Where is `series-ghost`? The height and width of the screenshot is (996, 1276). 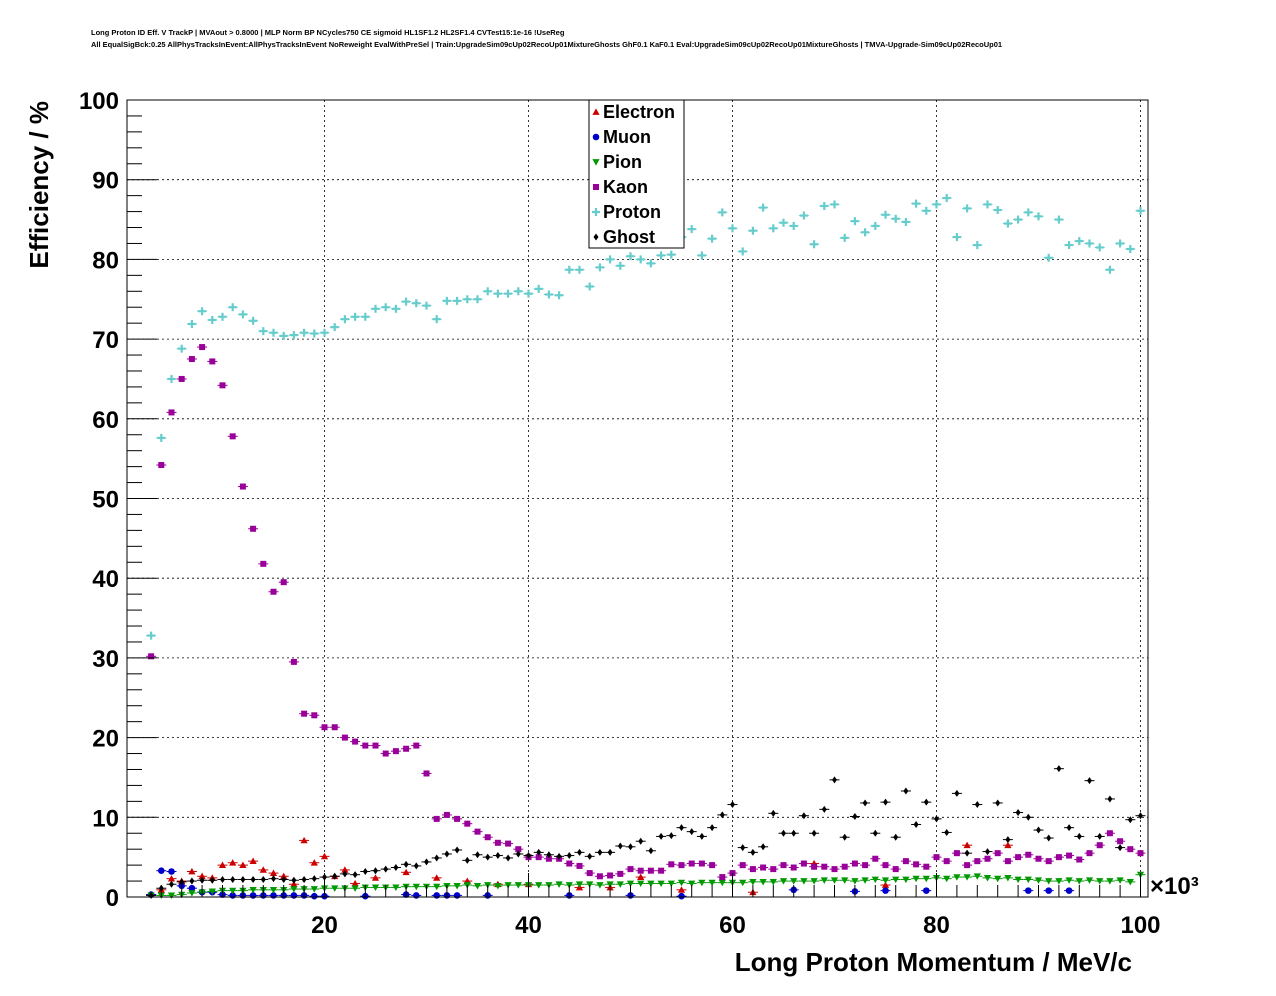
series-ghost is located at coordinates (646, 832).